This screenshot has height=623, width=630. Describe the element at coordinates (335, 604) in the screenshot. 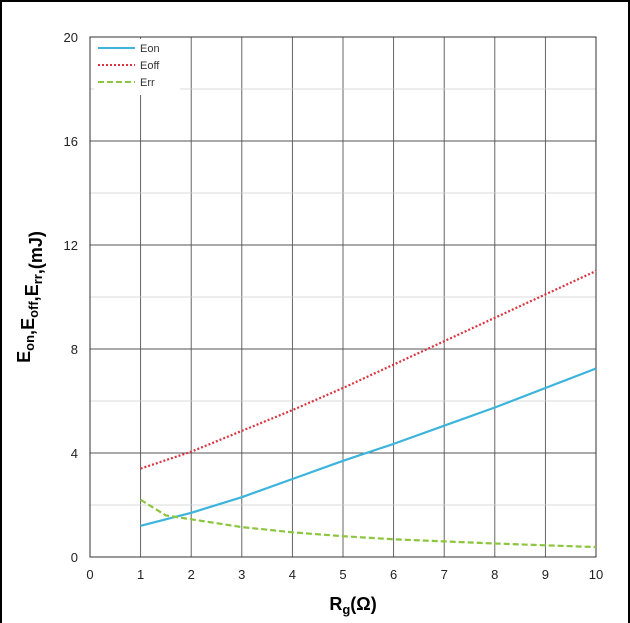

I see `x-title-main: R` at that location.